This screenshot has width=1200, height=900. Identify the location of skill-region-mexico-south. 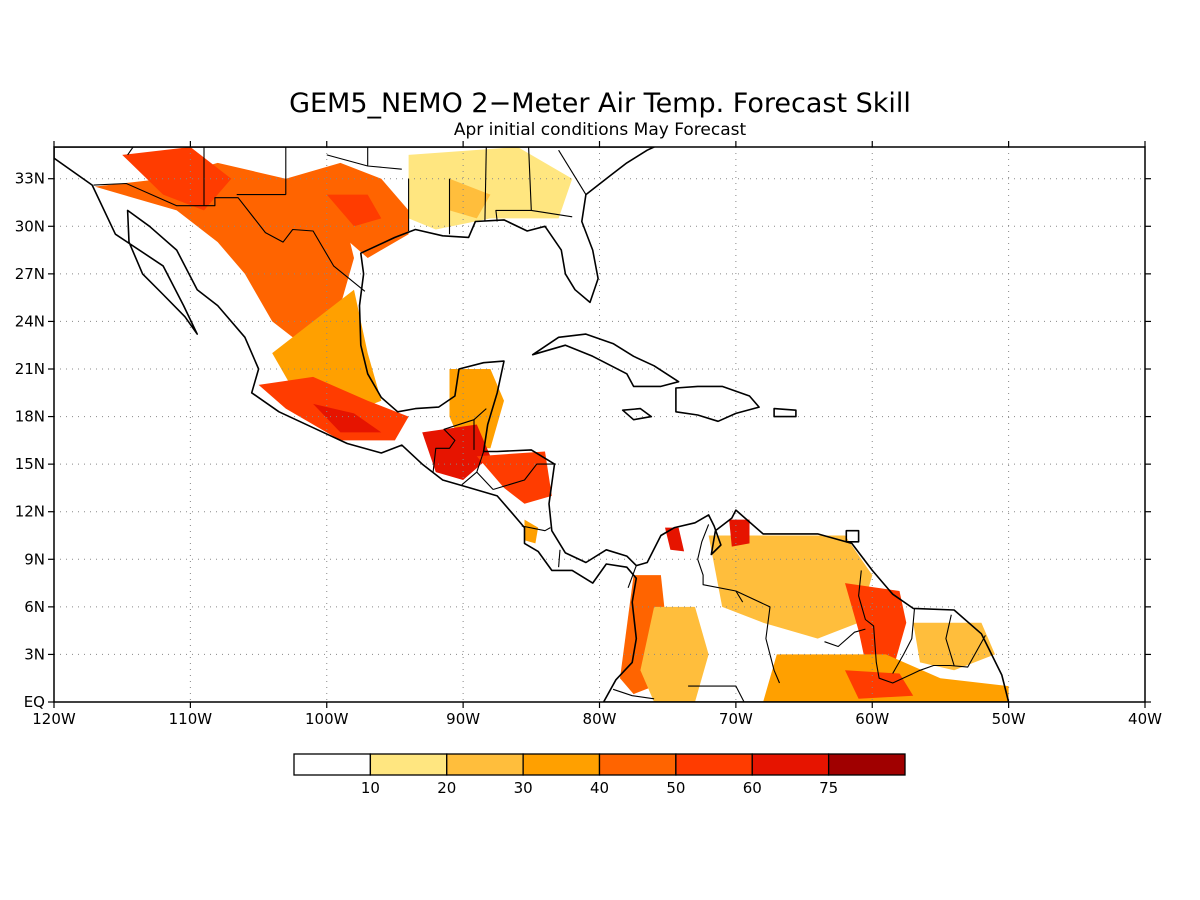
(333, 408).